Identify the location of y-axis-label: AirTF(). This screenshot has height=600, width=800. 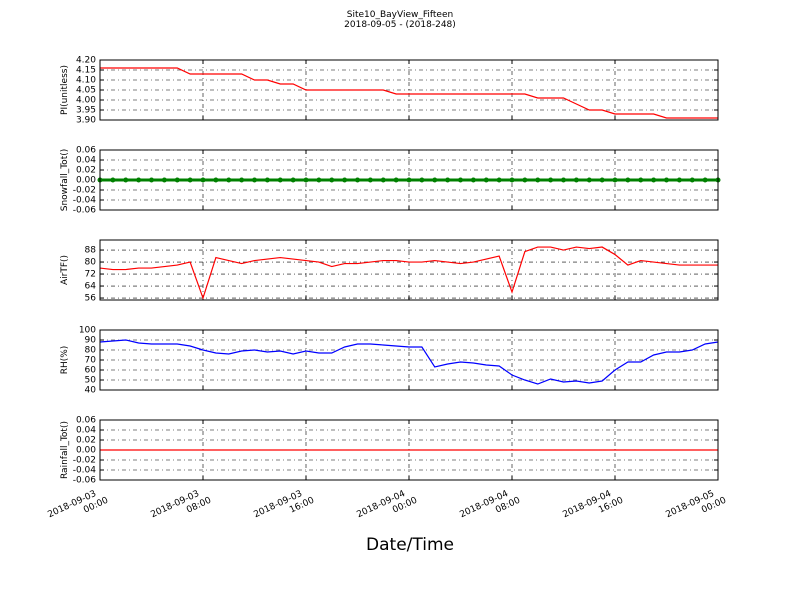
(65, 270).